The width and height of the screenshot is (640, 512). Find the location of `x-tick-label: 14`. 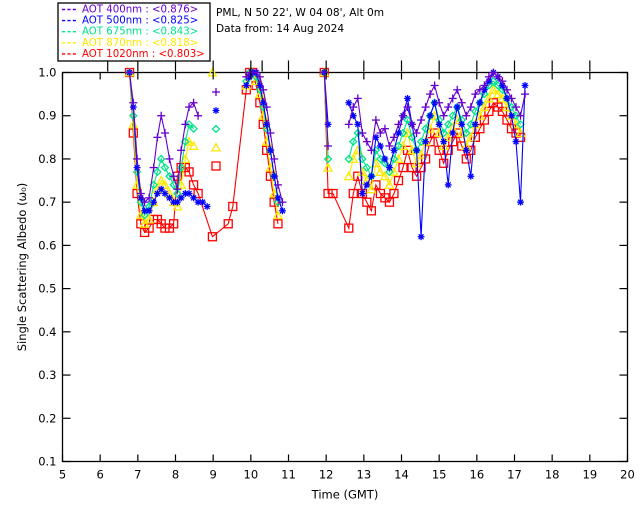

x-tick-label: 14 is located at coordinates (401, 475).